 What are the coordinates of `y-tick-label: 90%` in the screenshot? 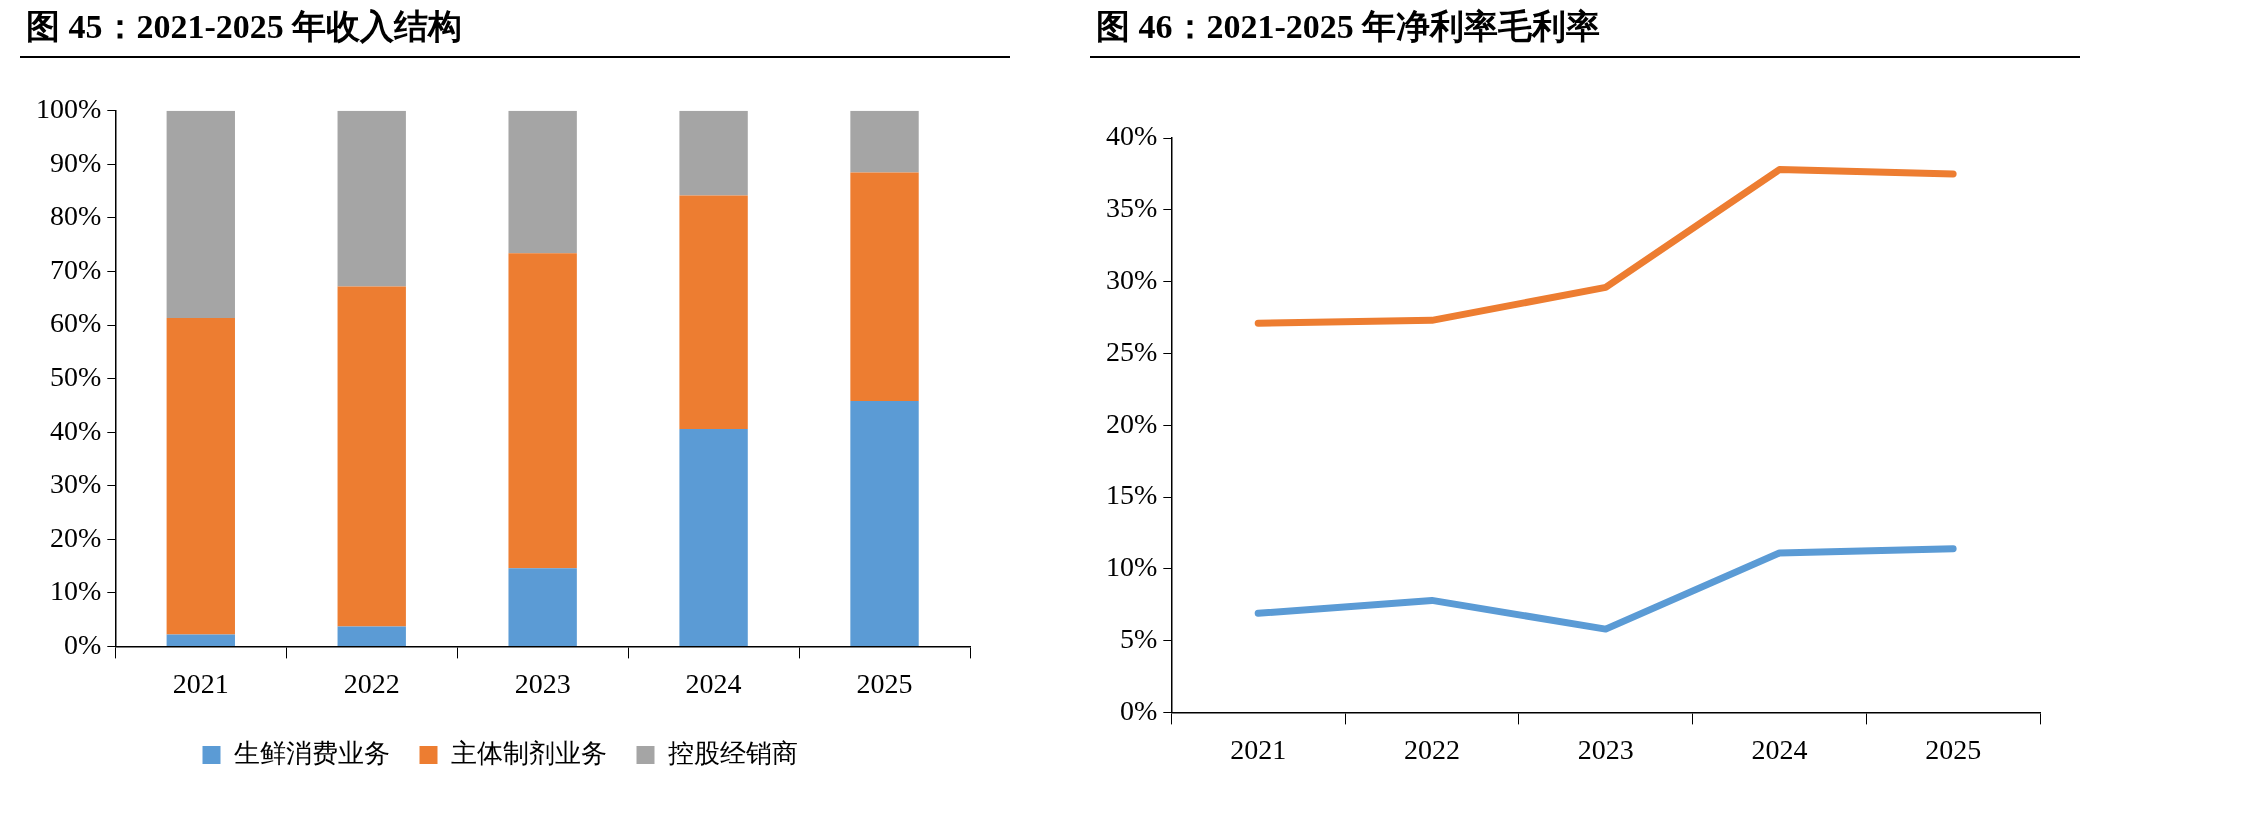 It's located at (76, 162).